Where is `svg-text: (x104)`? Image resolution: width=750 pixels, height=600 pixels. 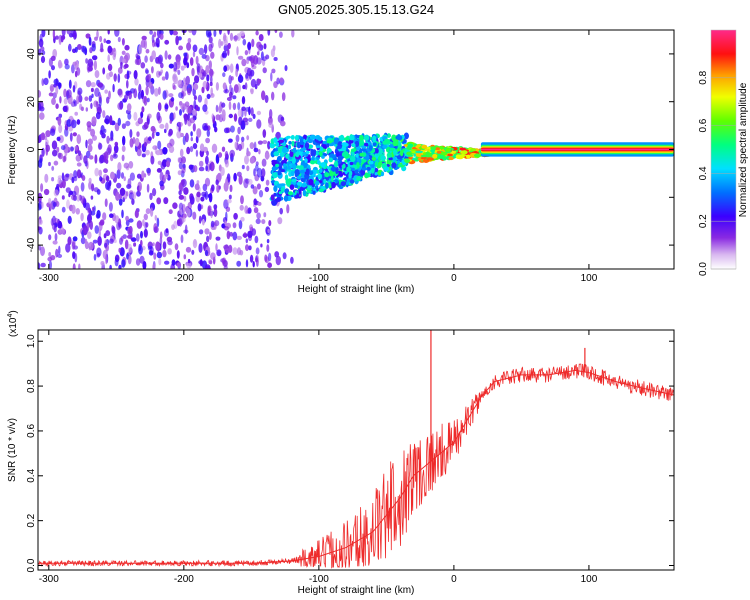 svg-text: (x104) is located at coordinates (13, 323).